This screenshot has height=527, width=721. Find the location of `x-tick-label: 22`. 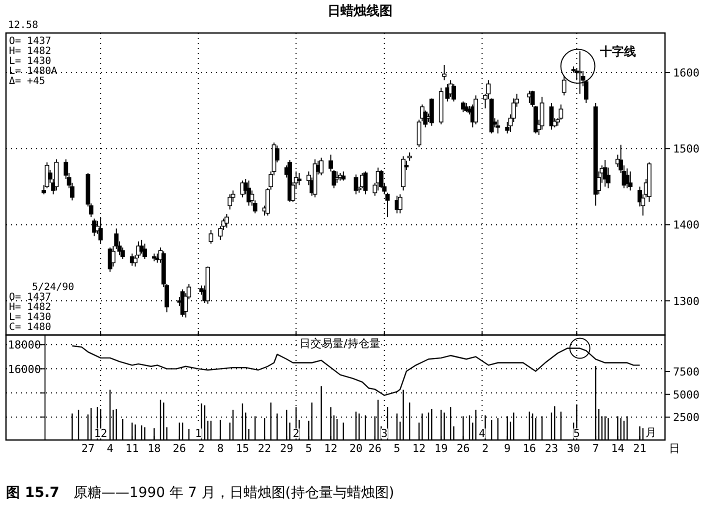

x-tick-label: 22 is located at coordinates (265, 448).